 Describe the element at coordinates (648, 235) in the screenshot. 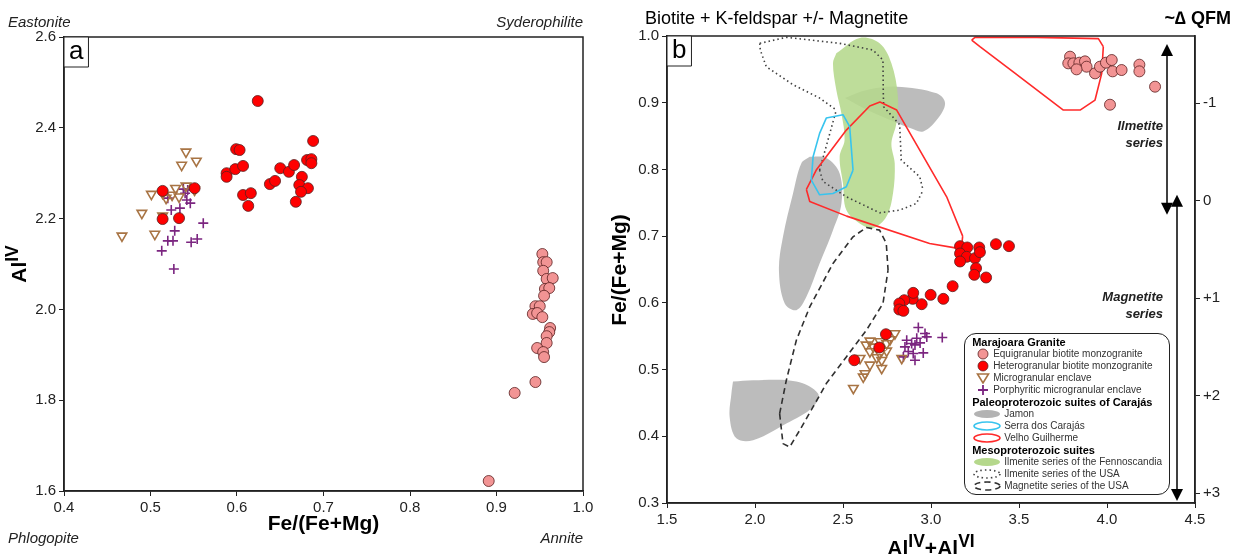

I see `y-tick-label: 0.7` at that location.